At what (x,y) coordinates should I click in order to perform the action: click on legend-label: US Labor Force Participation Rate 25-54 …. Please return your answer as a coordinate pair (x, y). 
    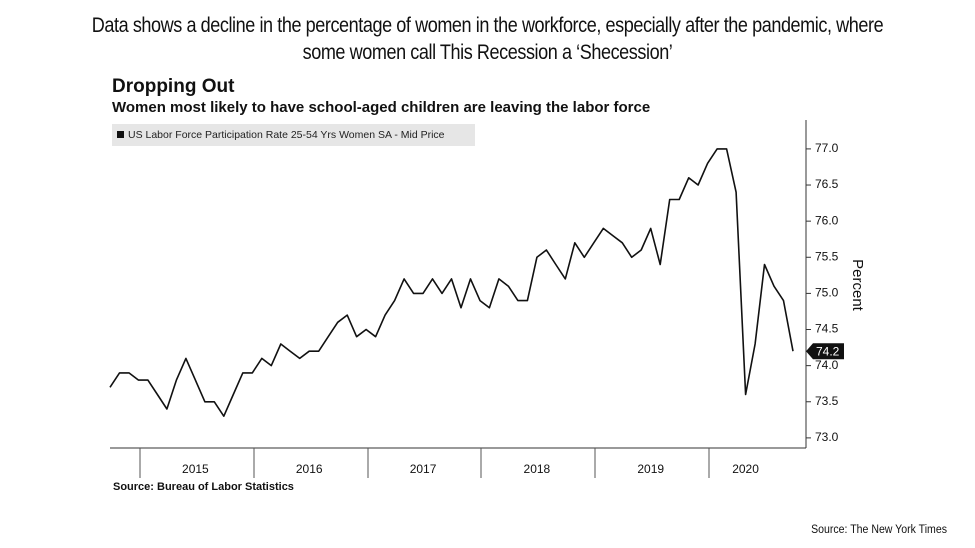
    Looking at the image, I should click on (286, 135).